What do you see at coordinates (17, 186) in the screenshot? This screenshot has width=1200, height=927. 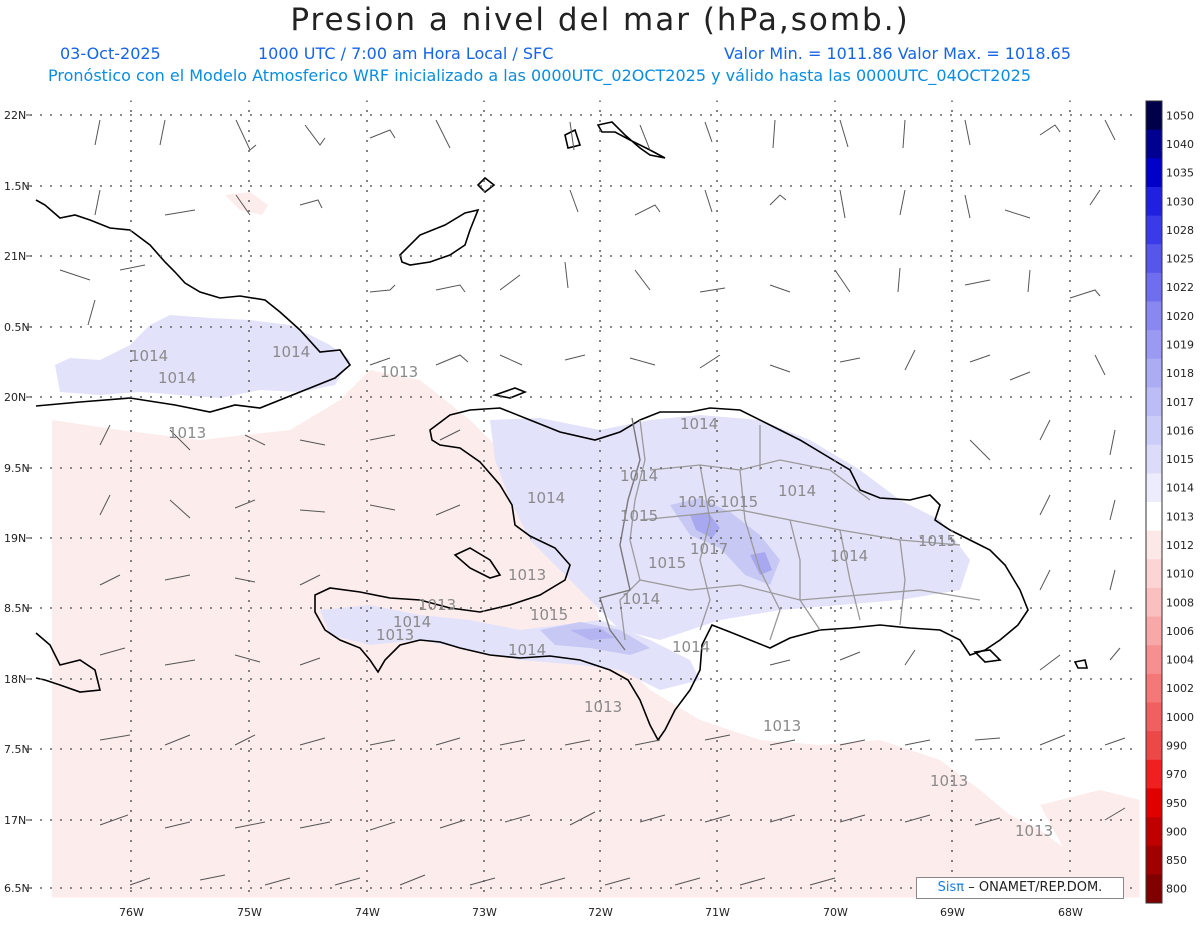 I see `lat-label: 1.5N` at bounding box center [17, 186].